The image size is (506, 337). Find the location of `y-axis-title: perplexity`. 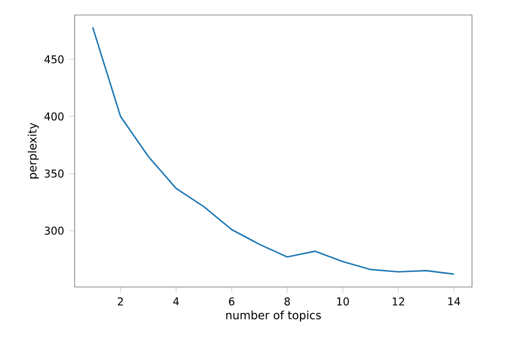

y-axis-title: perplexity is located at coordinates (33, 150).